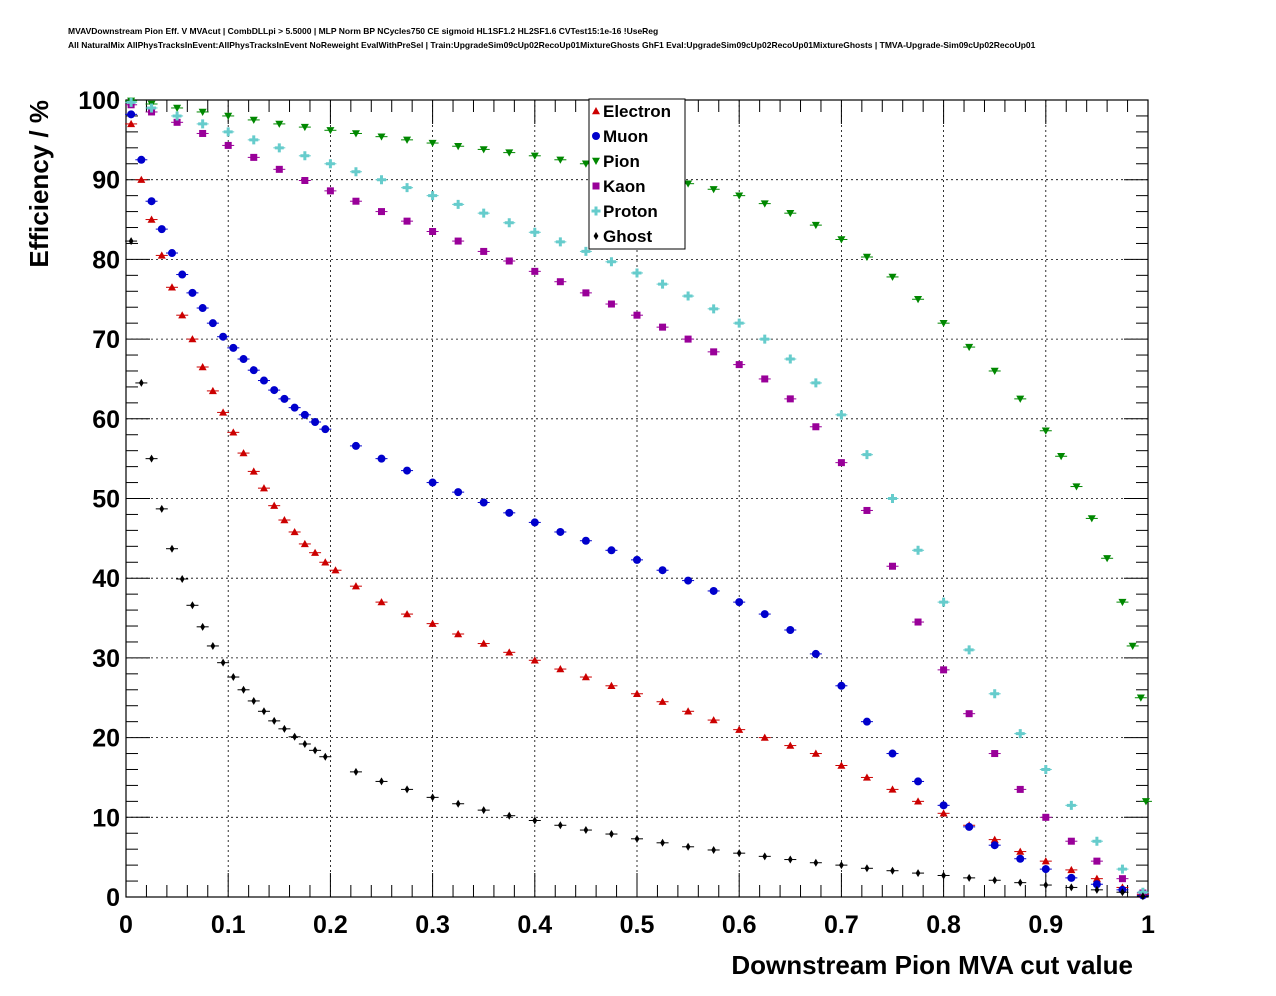 The width and height of the screenshot is (1276, 996). What do you see at coordinates (330, 925) in the screenshot?
I see `x-tick-label: 0.2` at bounding box center [330, 925].